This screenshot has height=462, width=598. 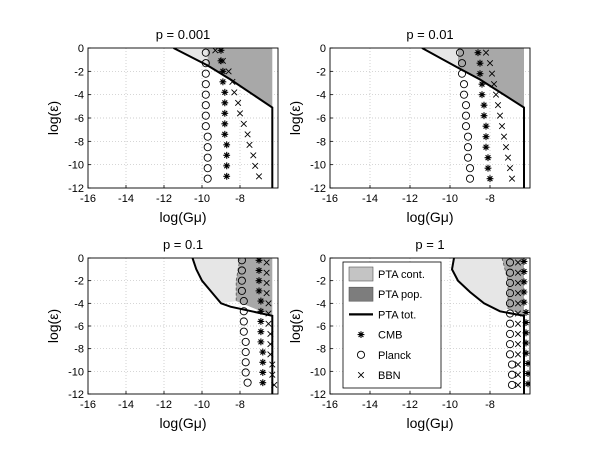 I want to click on series-planck, so click(x=511, y=323).